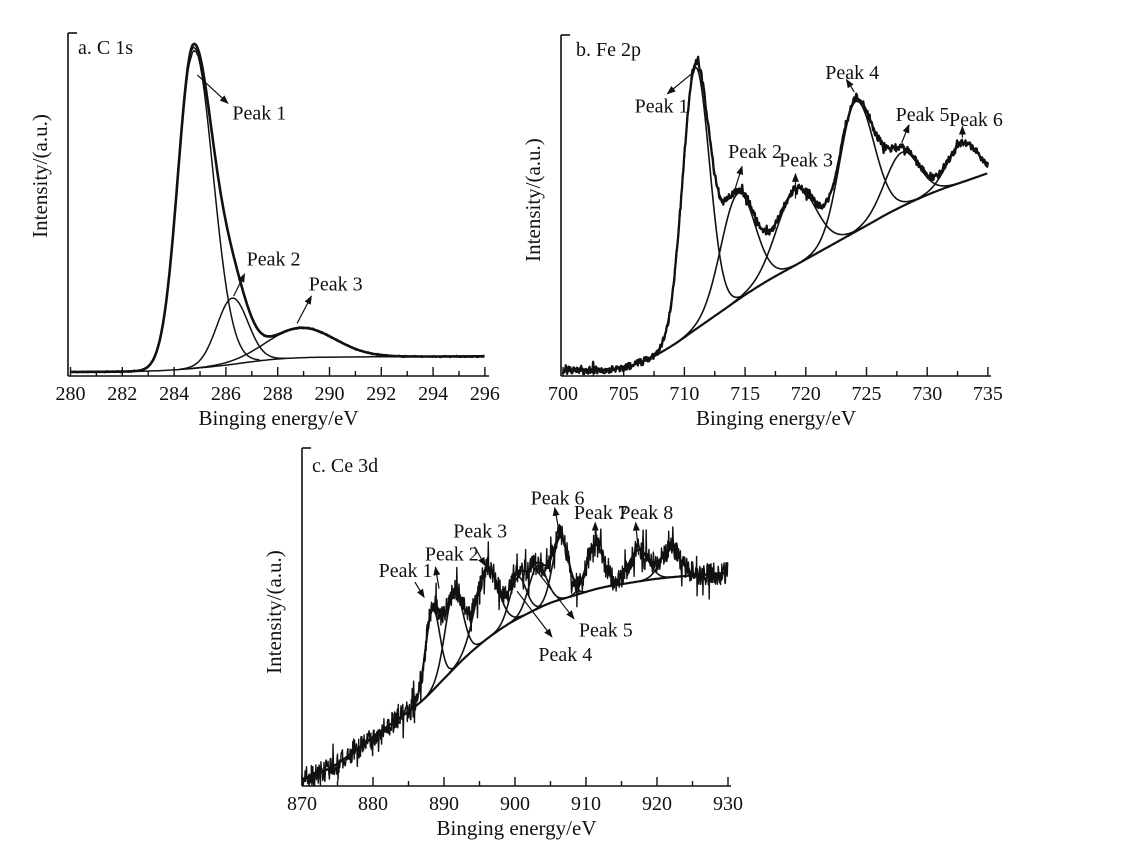 This screenshot has height=856, width=1125. I want to click on panel-c-x-tick-label: 880, so click(373, 804).